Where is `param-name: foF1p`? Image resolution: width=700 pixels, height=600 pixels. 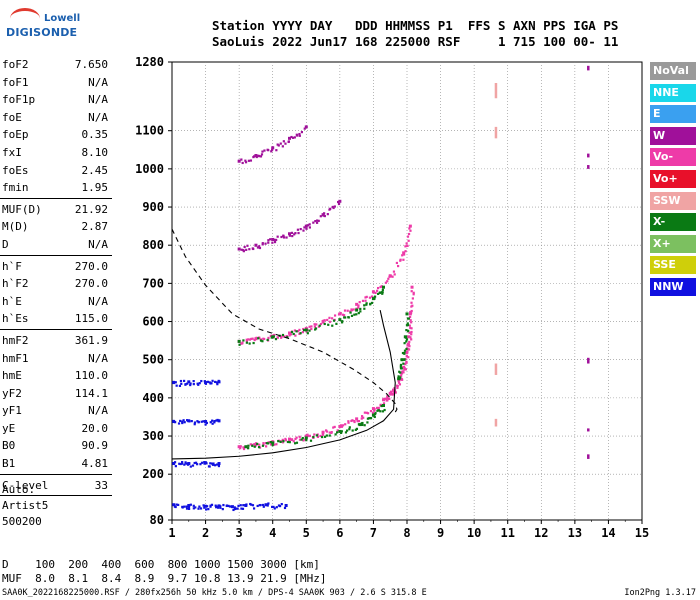
param-name: foF1p is located at coordinates (19, 100).